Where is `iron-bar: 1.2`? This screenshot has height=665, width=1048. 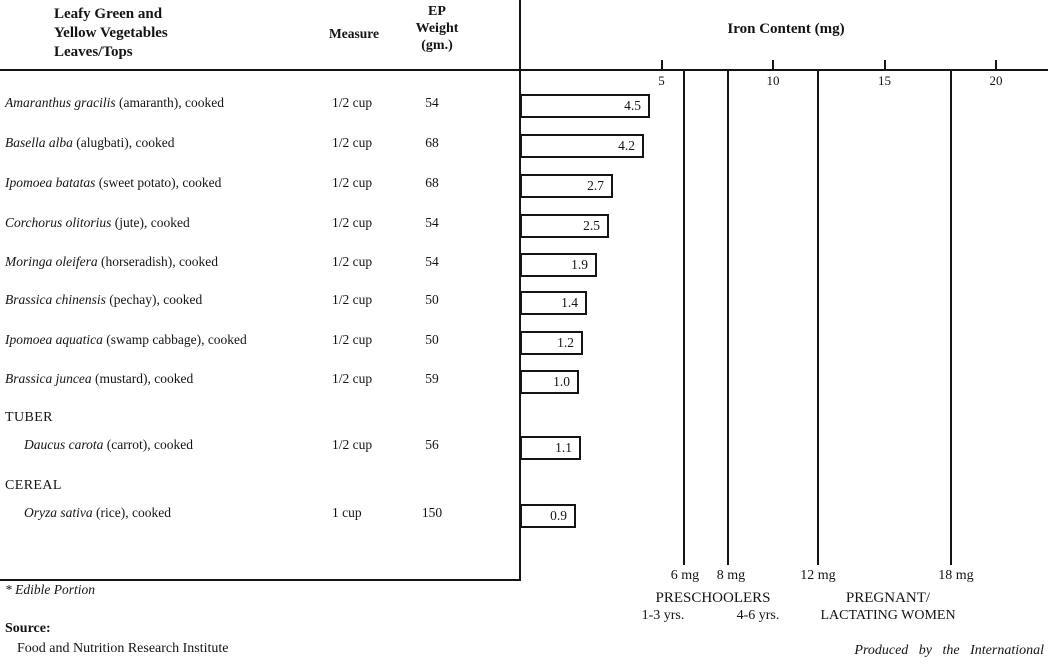
iron-bar: 1.2 is located at coordinates (551, 343).